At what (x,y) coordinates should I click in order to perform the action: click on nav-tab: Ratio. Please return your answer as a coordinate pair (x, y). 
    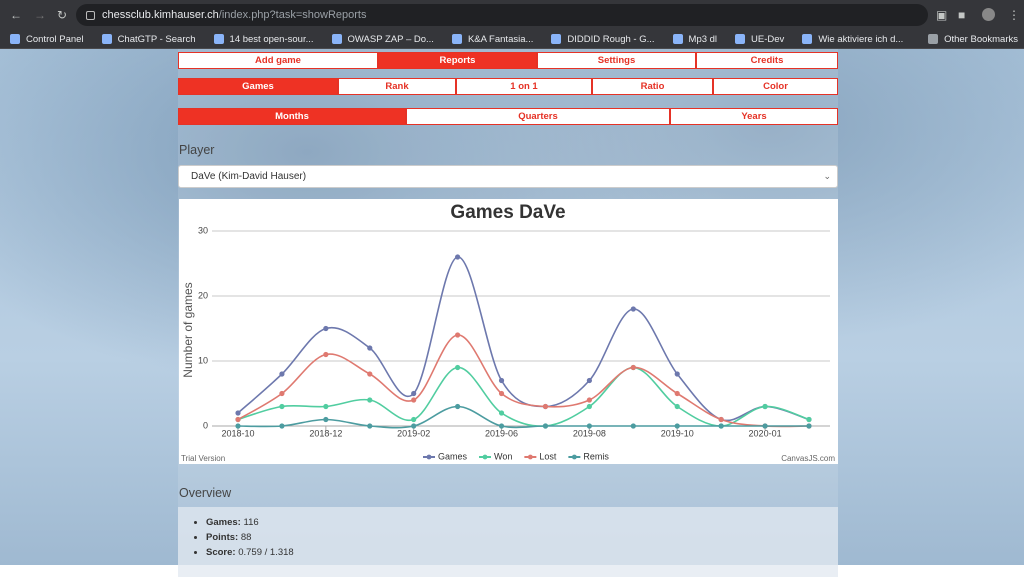
    Looking at the image, I should click on (652, 86).